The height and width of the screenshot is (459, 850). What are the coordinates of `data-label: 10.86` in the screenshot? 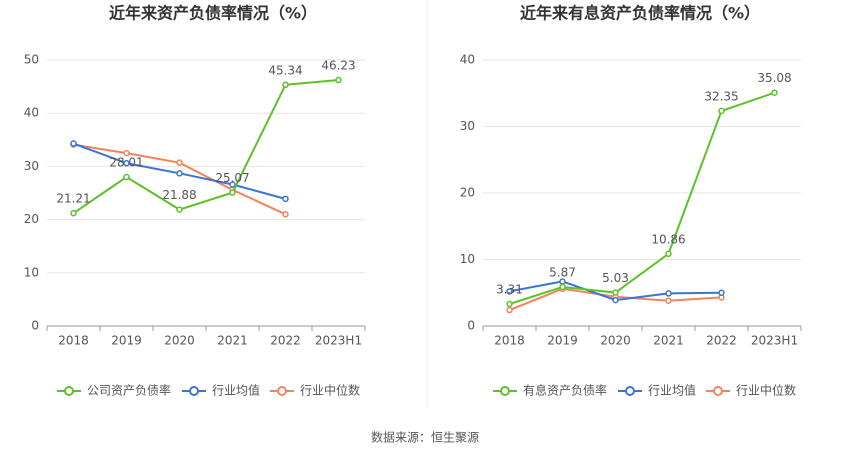 It's located at (668, 239).